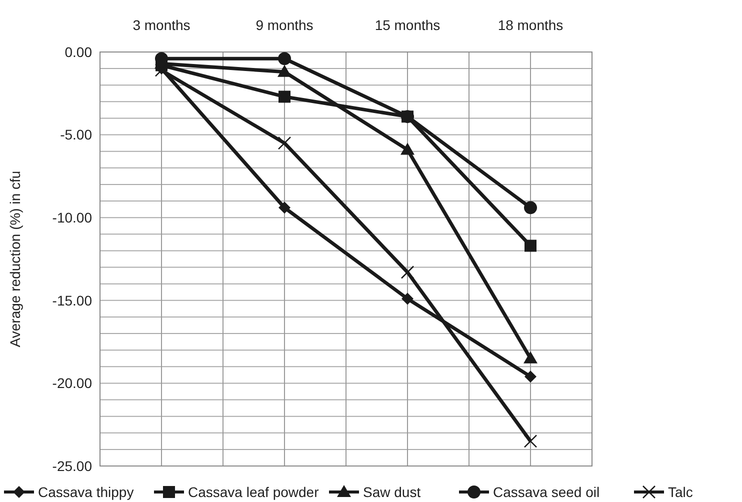 This screenshot has width=742, height=502. What do you see at coordinates (72, 300) in the screenshot?
I see `y-tick-label: -15.00` at bounding box center [72, 300].